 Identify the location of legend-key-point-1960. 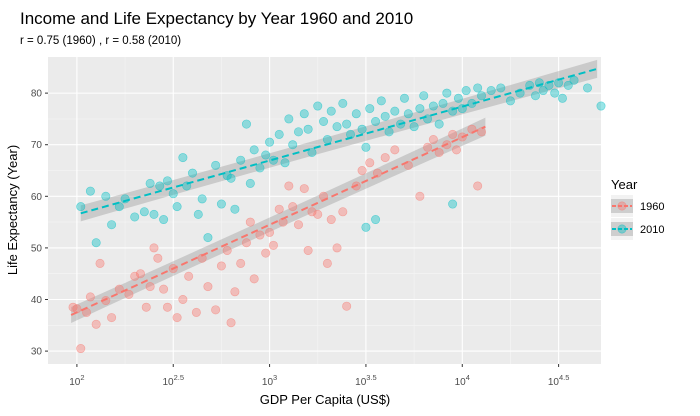
(622, 206).